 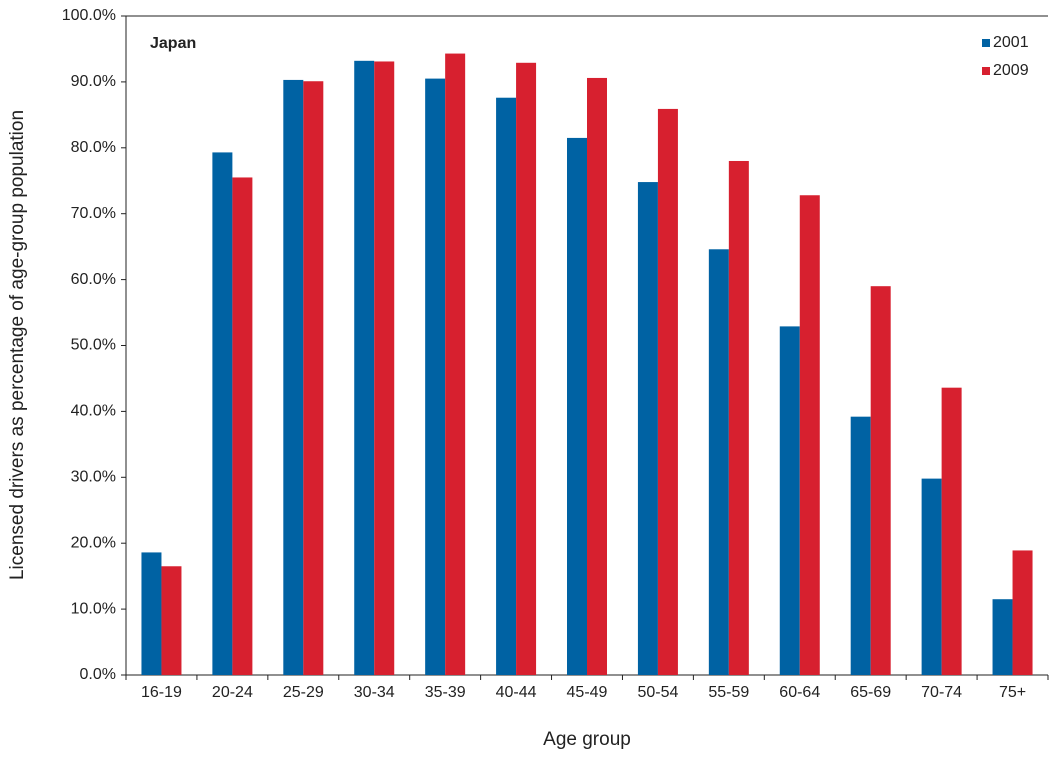 What do you see at coordinates (173, 43) in the screenshot?
I see `chart-annotation: Japan` at bounding box center [173, 43].